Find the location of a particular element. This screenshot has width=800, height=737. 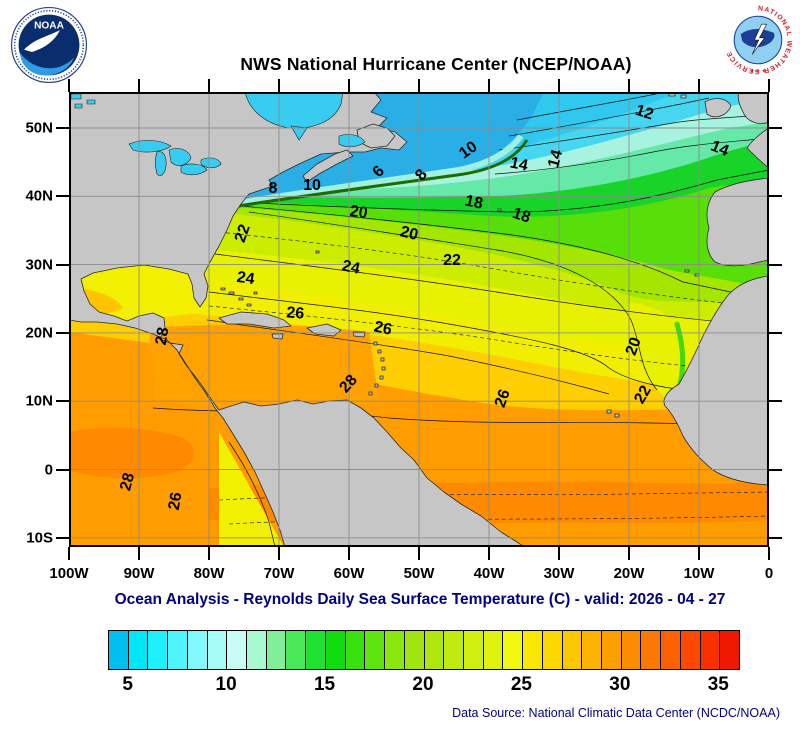

y-tick-label: 50N is located at coordinates (39, 128).